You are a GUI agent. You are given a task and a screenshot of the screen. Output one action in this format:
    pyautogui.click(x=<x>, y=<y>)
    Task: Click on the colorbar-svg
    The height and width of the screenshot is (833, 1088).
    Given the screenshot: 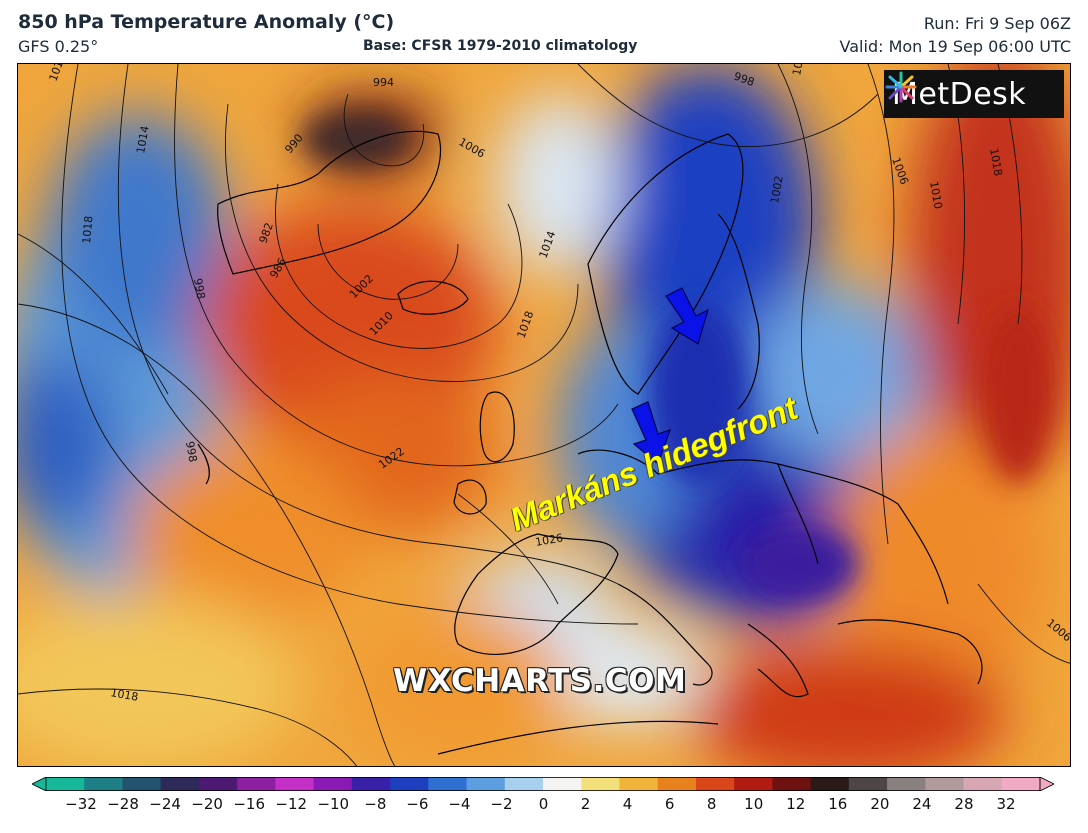 What is the action you would take?
    pyautogui.click(x=543, y=784)
    